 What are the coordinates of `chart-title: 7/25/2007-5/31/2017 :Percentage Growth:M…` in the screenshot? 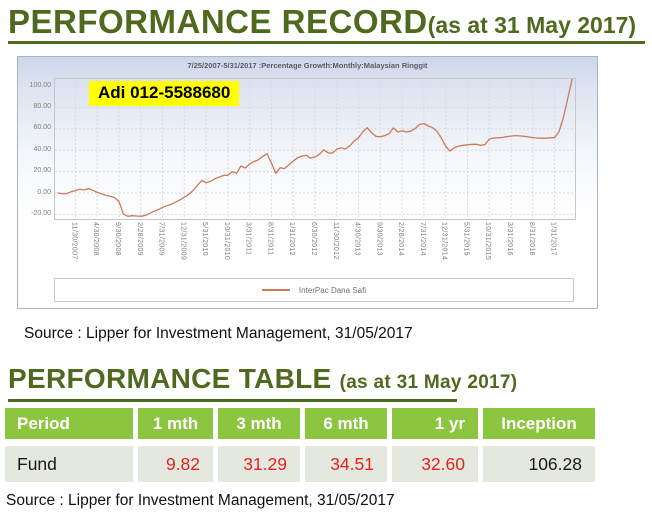 It's located at (307, 65).